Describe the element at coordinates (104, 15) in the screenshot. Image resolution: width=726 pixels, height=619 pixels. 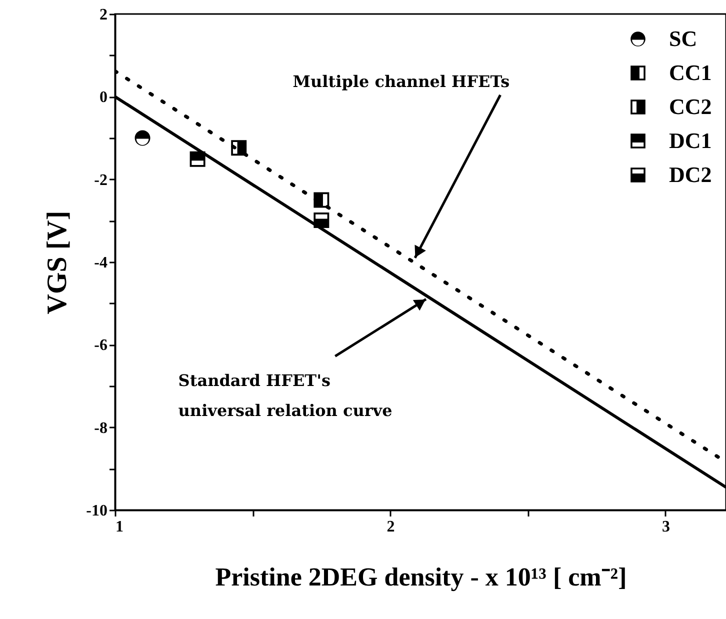
I see `y-tick-label: 2` at that location.